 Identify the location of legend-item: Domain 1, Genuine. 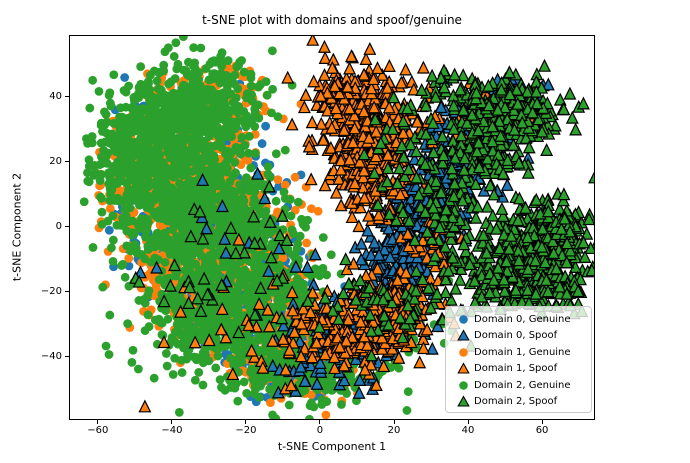
(518, 352).